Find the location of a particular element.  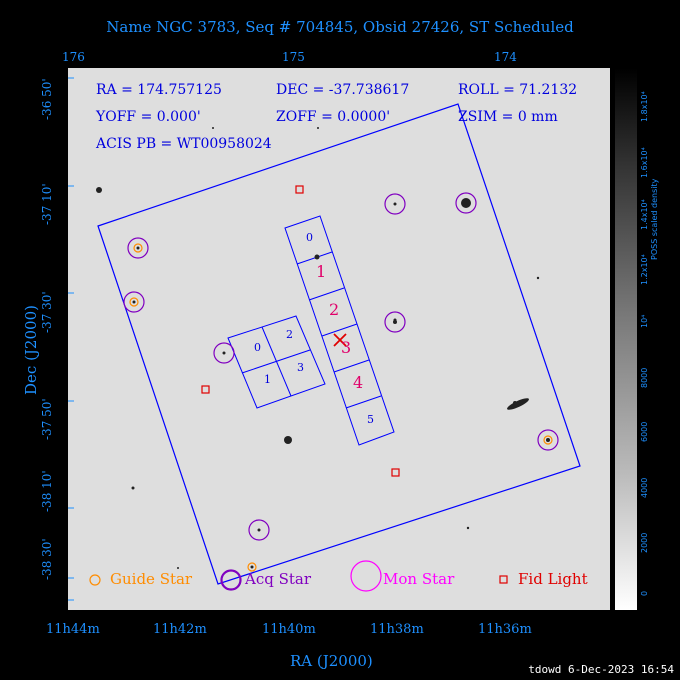

colorbar-tick-14000: 1.4x10⁴ is located at coordinates (644, 214).